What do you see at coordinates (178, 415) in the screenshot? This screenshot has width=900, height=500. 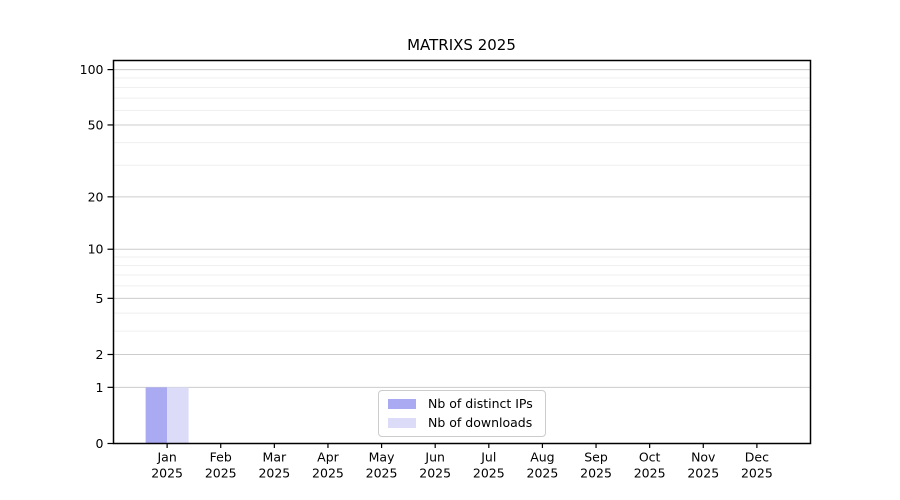 I see `bar-nb-of-downloads-jan` at bounding box center [178, 415].